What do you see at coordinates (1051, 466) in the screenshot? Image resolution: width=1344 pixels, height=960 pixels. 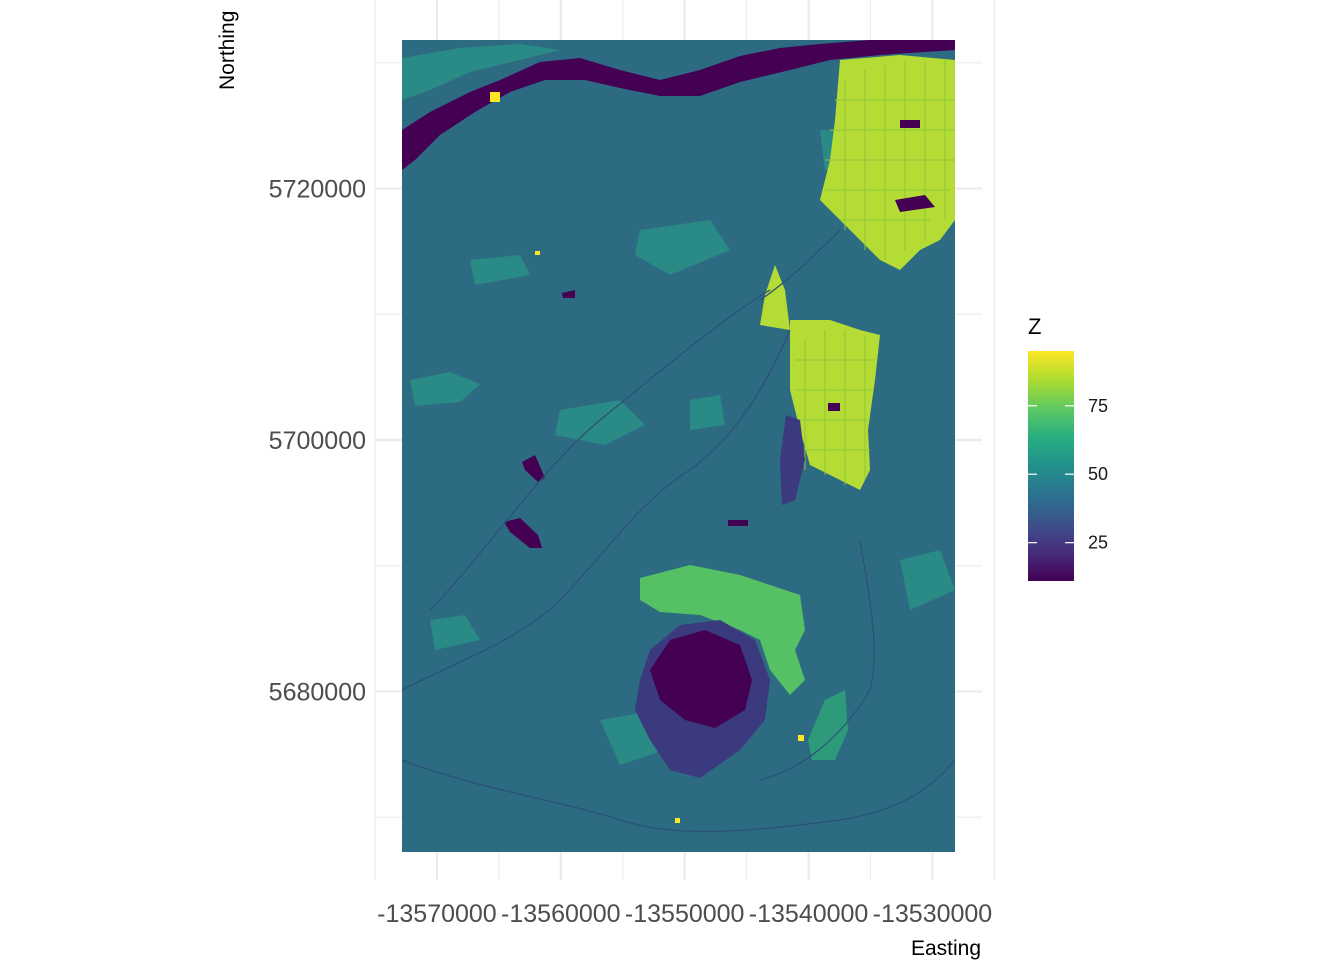 I see `legend-colorbar` at bounding box center [1051, 466].